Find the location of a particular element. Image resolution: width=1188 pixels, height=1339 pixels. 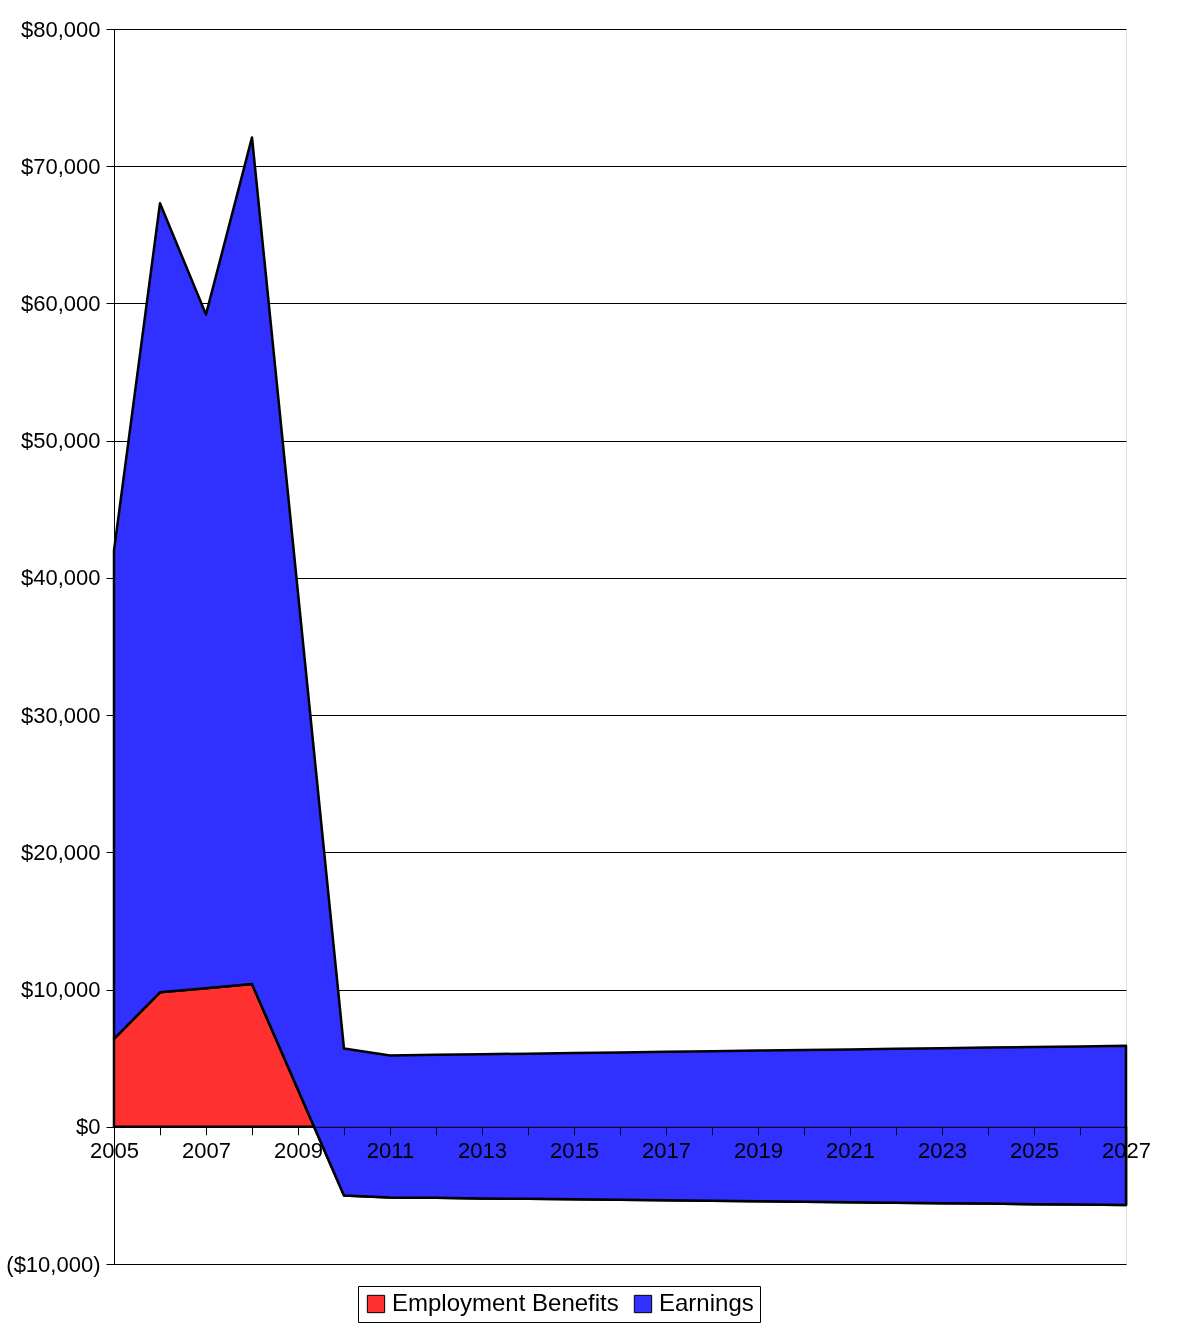

x-tick-label: 2019 is located at coordinates (758, 1151).